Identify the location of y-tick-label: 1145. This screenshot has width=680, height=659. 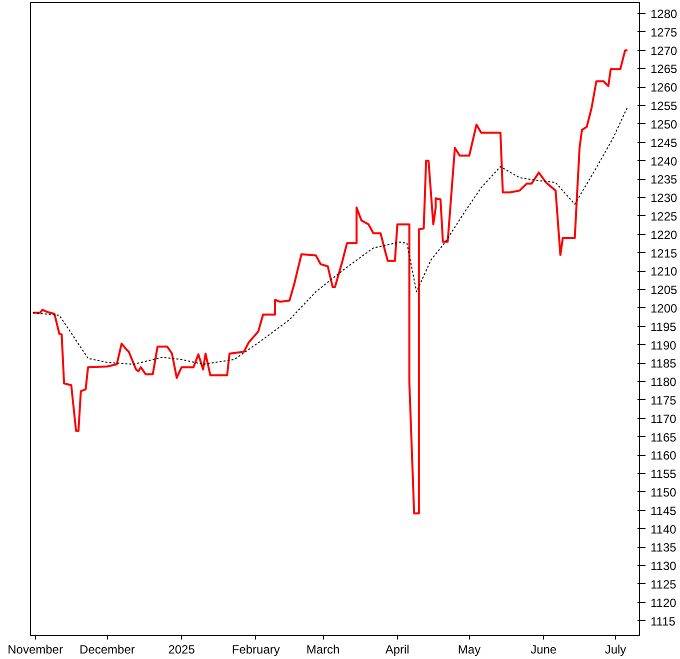
(663, 511).